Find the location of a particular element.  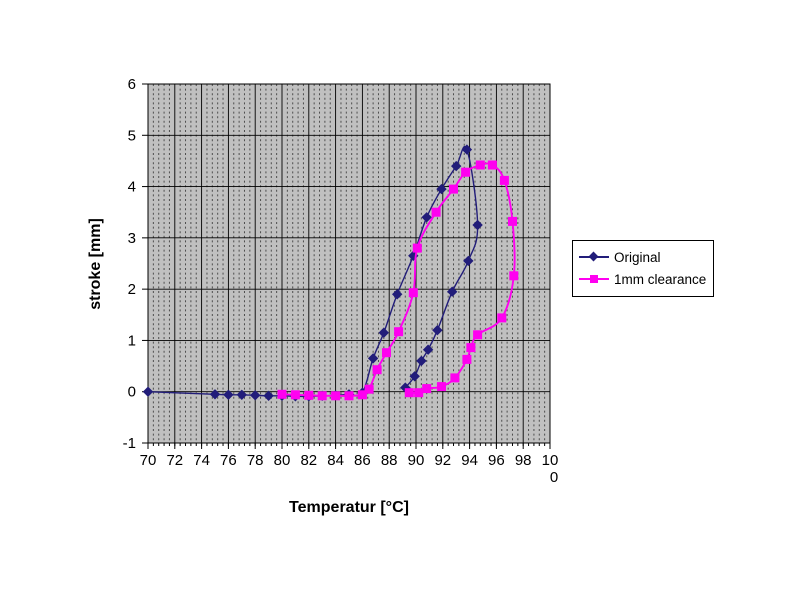

x-tick-label: 82 is located at coordinates (308, 460).